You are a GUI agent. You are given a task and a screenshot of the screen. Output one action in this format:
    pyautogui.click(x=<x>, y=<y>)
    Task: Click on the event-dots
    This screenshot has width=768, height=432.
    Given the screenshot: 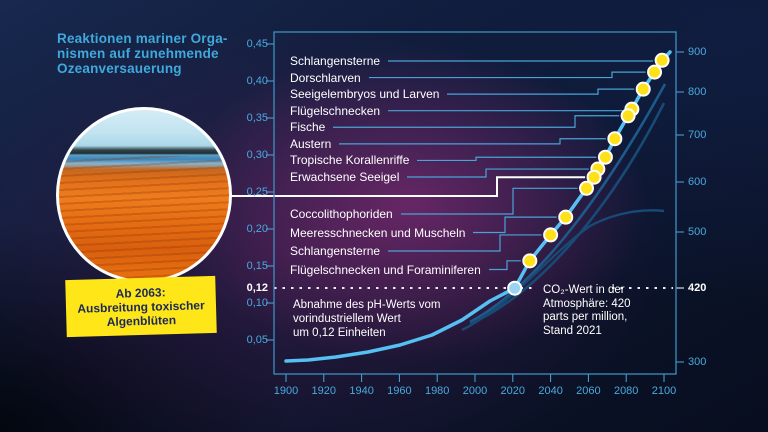 What is the action you would take?
    pyautogui.click(x=588, y=174)
    